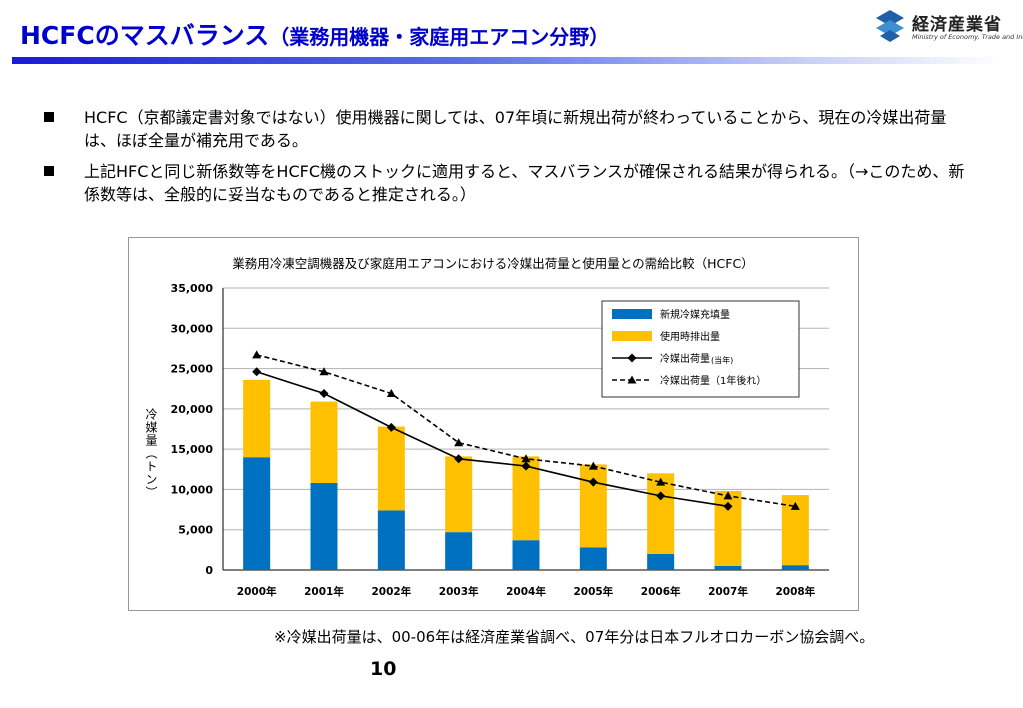 The width and height of the screenshot is (1023, 708). Describe the element at coordinates (722, 360) in the screenshot. I see `legend-label-note: (当年)` at that location.